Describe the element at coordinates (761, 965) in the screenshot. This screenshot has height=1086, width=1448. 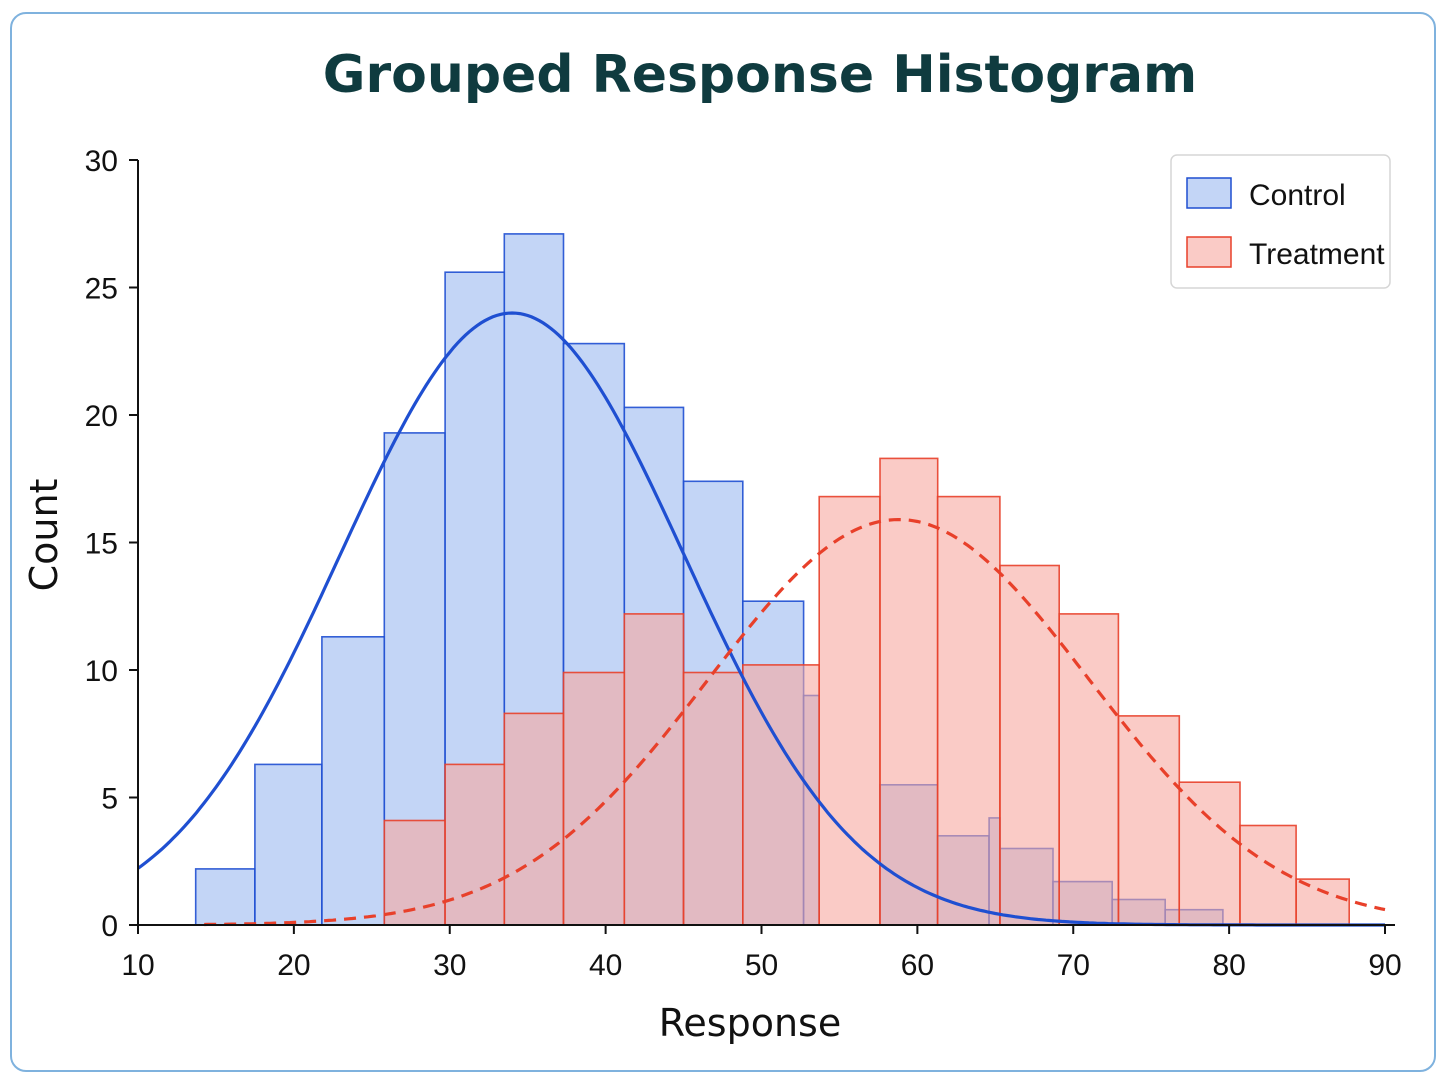
I see `x-tick-label-50: 50` at that location.